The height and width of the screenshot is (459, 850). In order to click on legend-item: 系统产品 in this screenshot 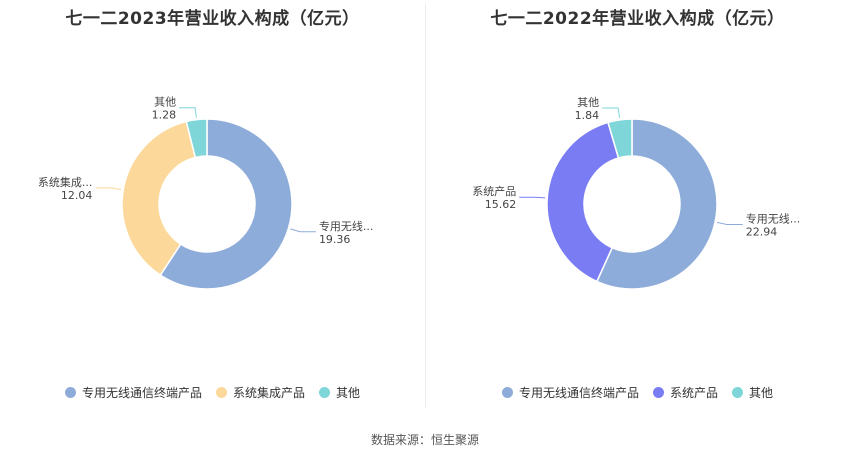, I will do `click(685, 392)`.